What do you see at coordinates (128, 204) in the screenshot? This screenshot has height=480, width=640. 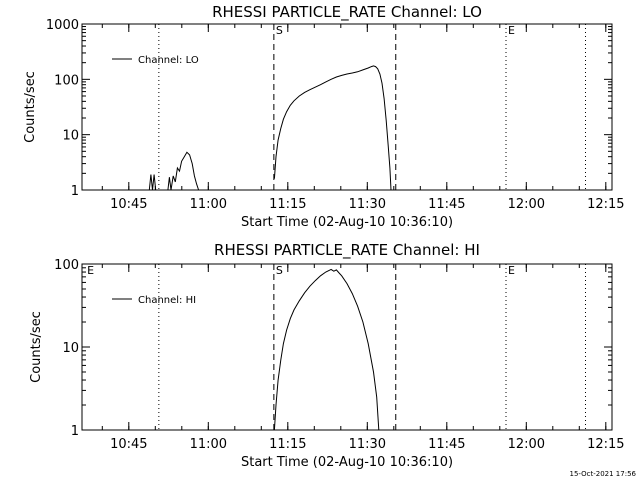 I see `lo-x-tick-label: 10:45` at bounding box center [128, 204].